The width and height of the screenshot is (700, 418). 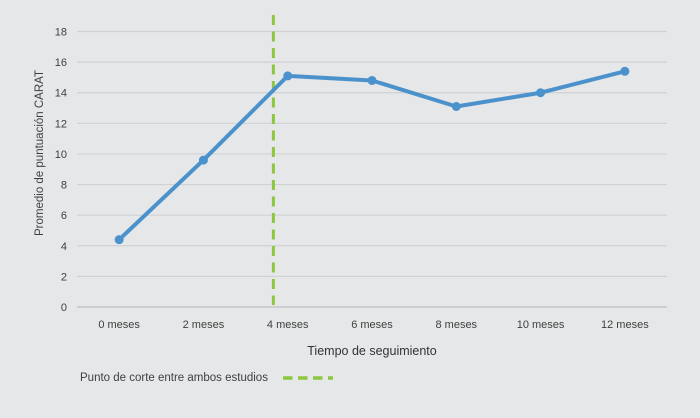 What do you see at coordinates (64, 277) in the screenshot?
I see `y-tick-label: 2` at bounding box center [64, 277].